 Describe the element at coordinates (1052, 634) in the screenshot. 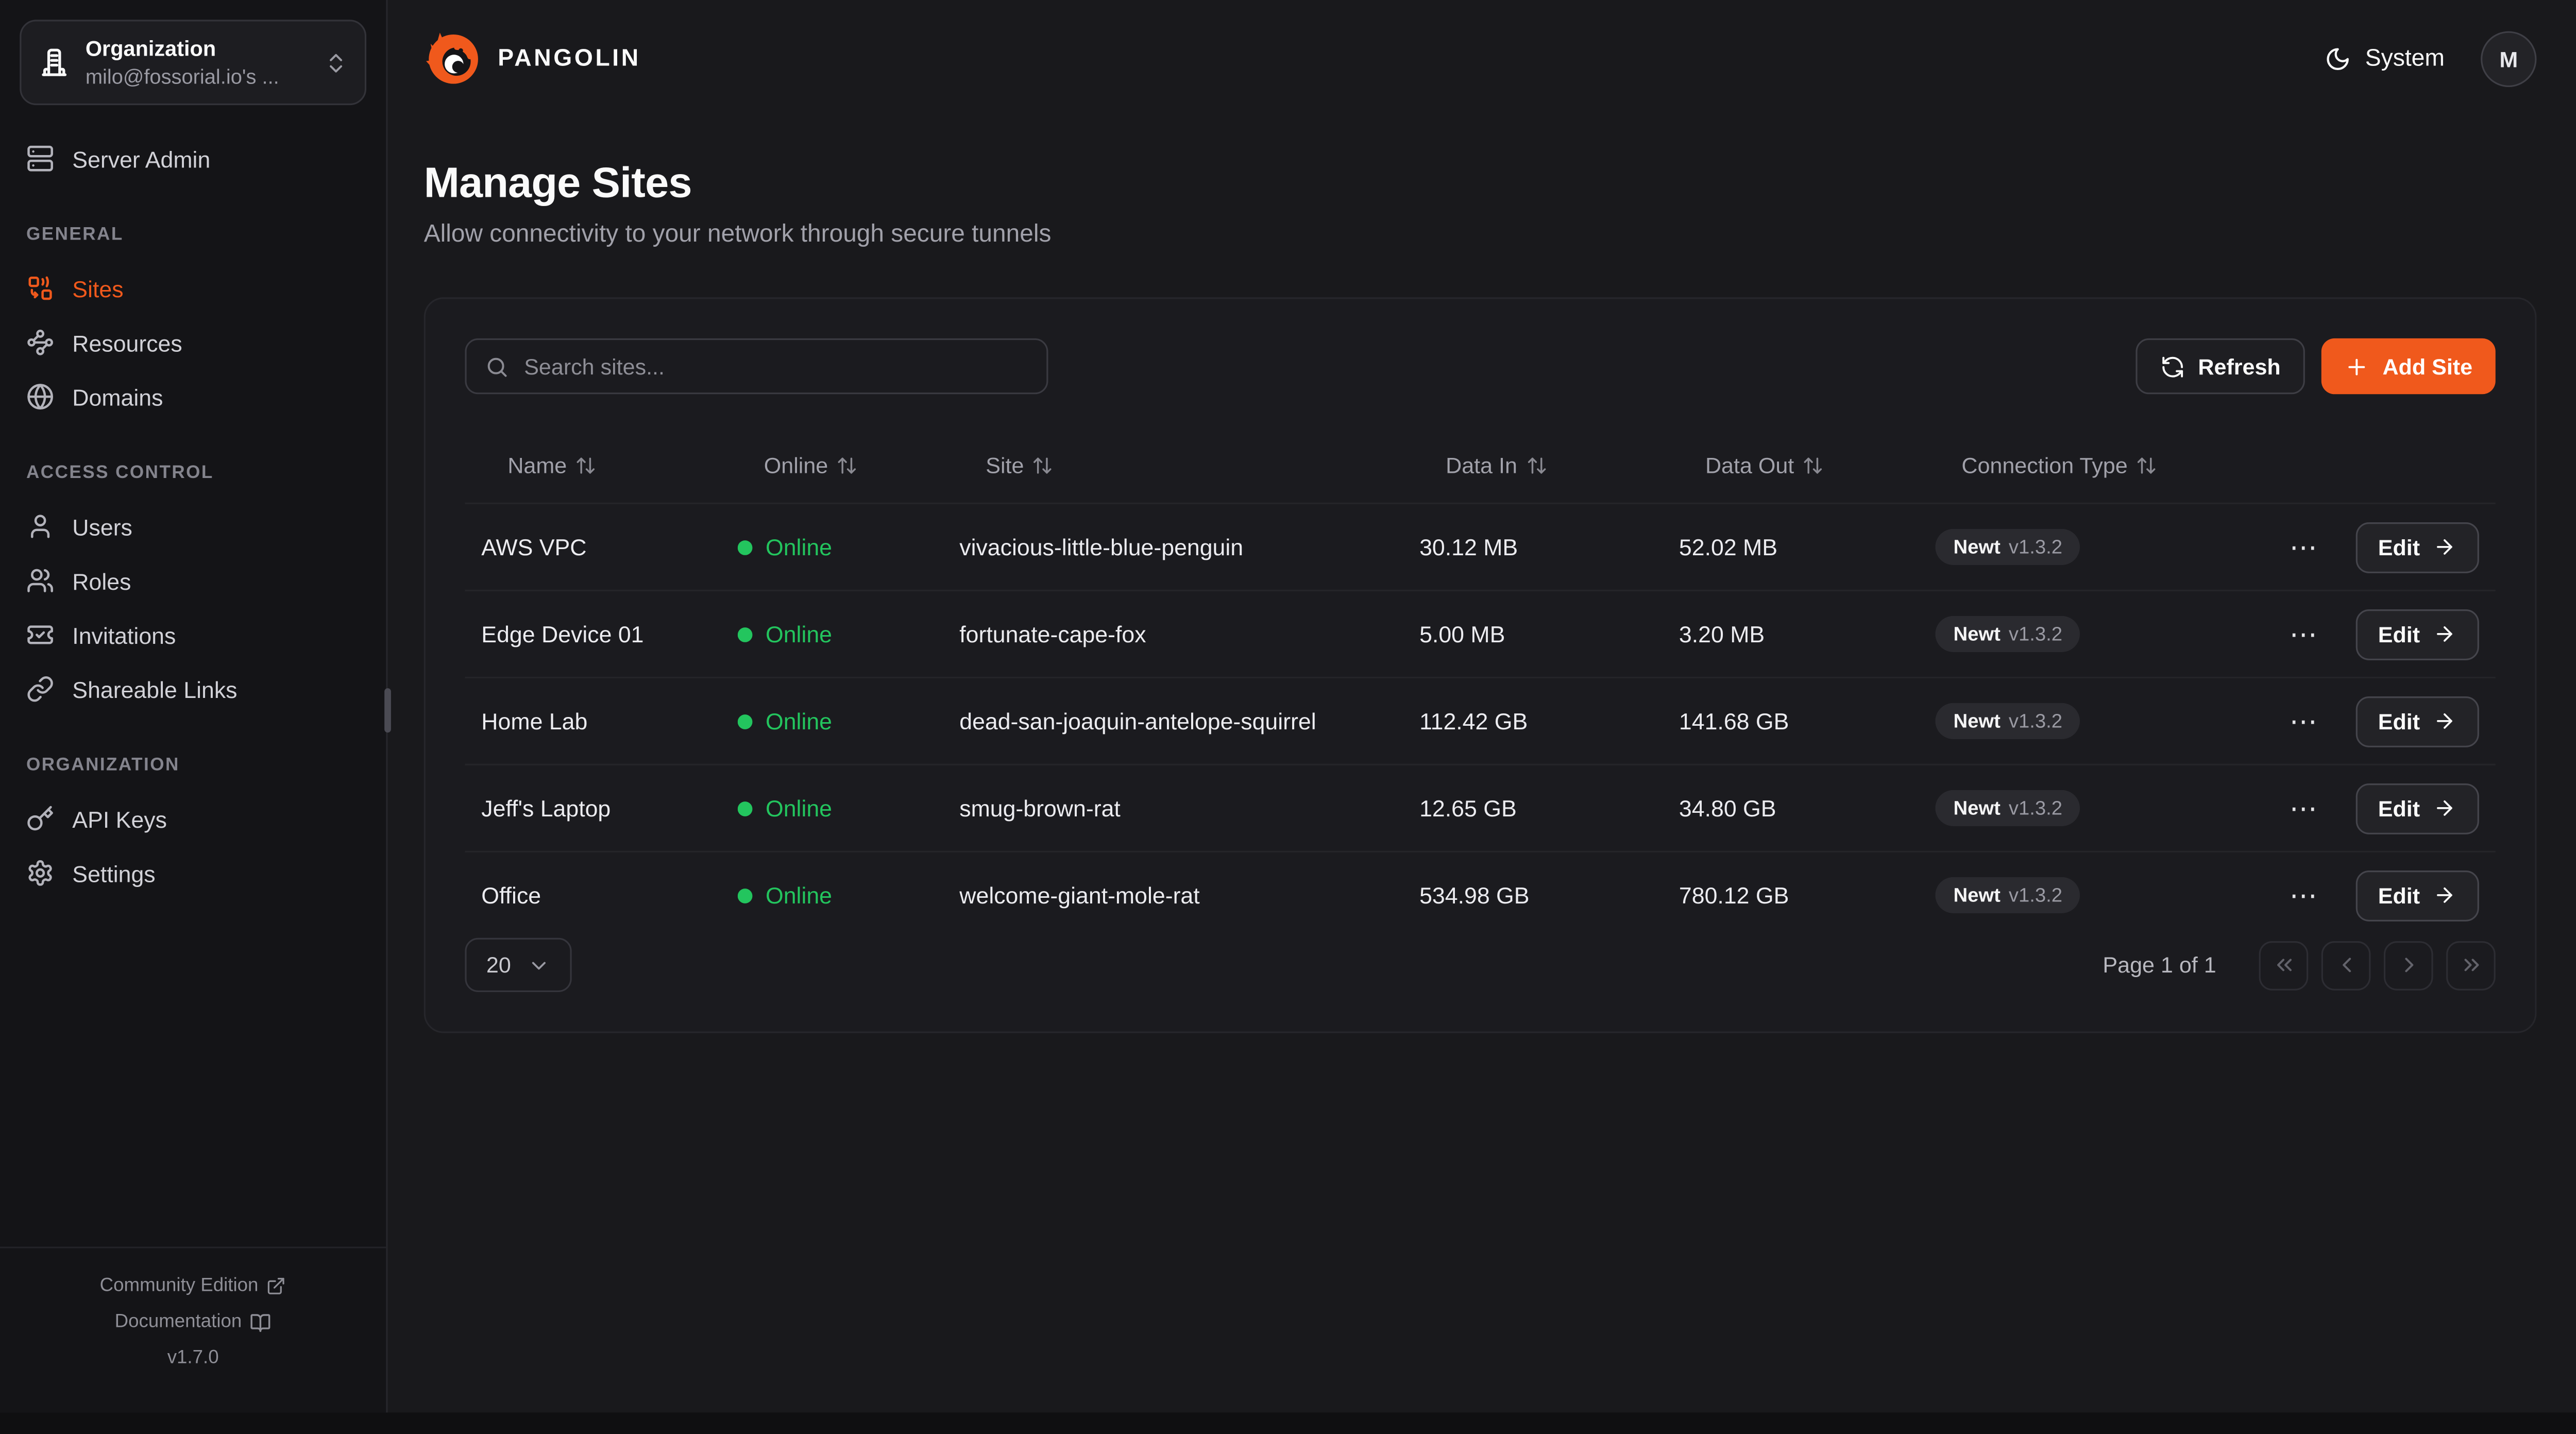

I see `site-tunnel-cell: fortunate-cape-fox` at that location.